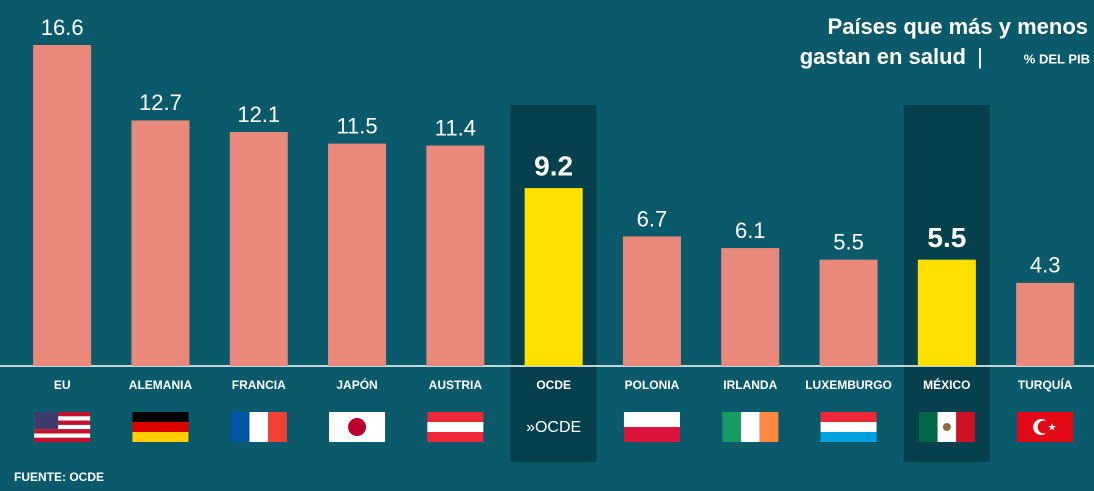 The width and height of the screenshot is (1094, 491). Describe the element at coordinates (160, 102) in the screenshot. I see `value-label: 12.7` at that location.